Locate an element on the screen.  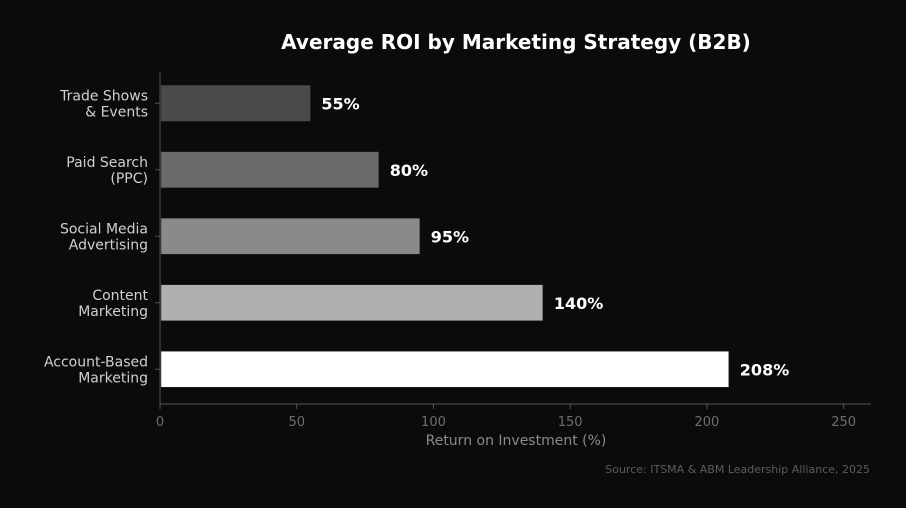
data-label: 95% is located at coordinates (450, 236).